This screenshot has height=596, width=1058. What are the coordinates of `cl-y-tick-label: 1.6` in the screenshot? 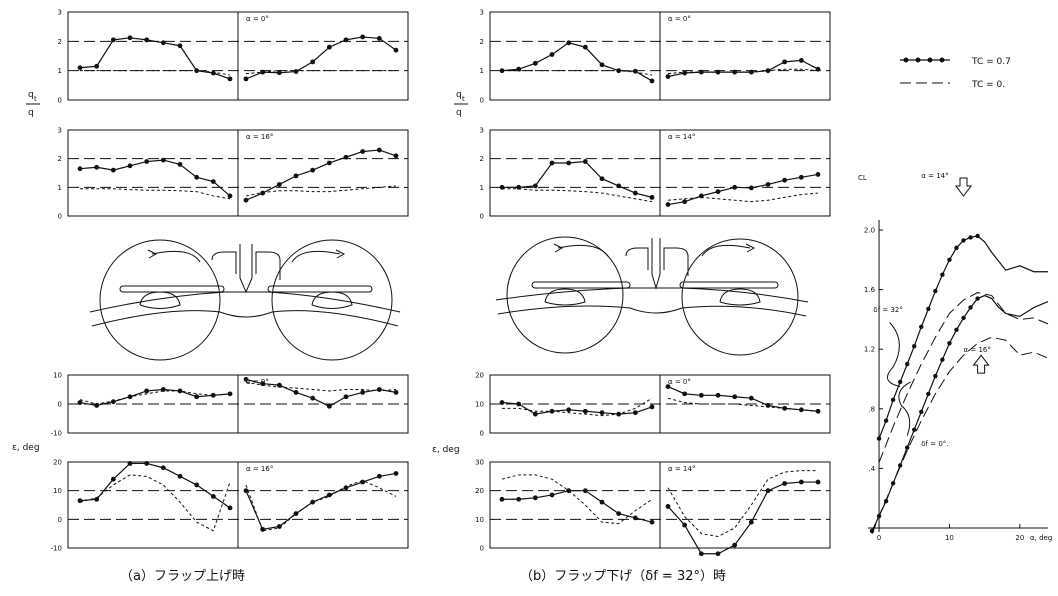 It's located at (870, 290).